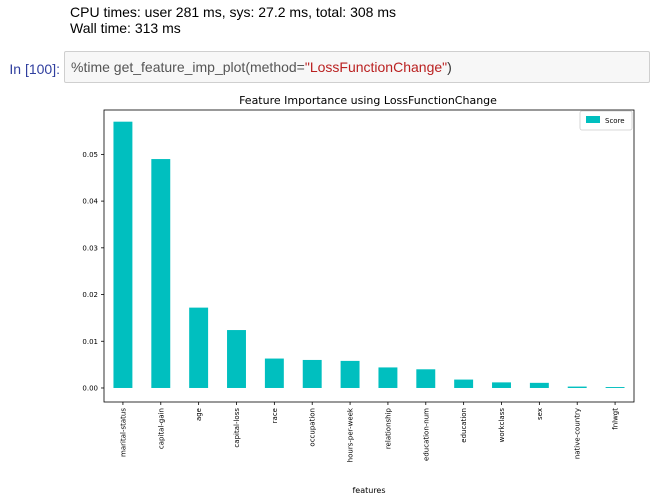 Image resolution: width=672 pixels, height=498 pixels. Describe the element at coordinates (199, 347) in the screenshot. I see `bar-age` at that location.